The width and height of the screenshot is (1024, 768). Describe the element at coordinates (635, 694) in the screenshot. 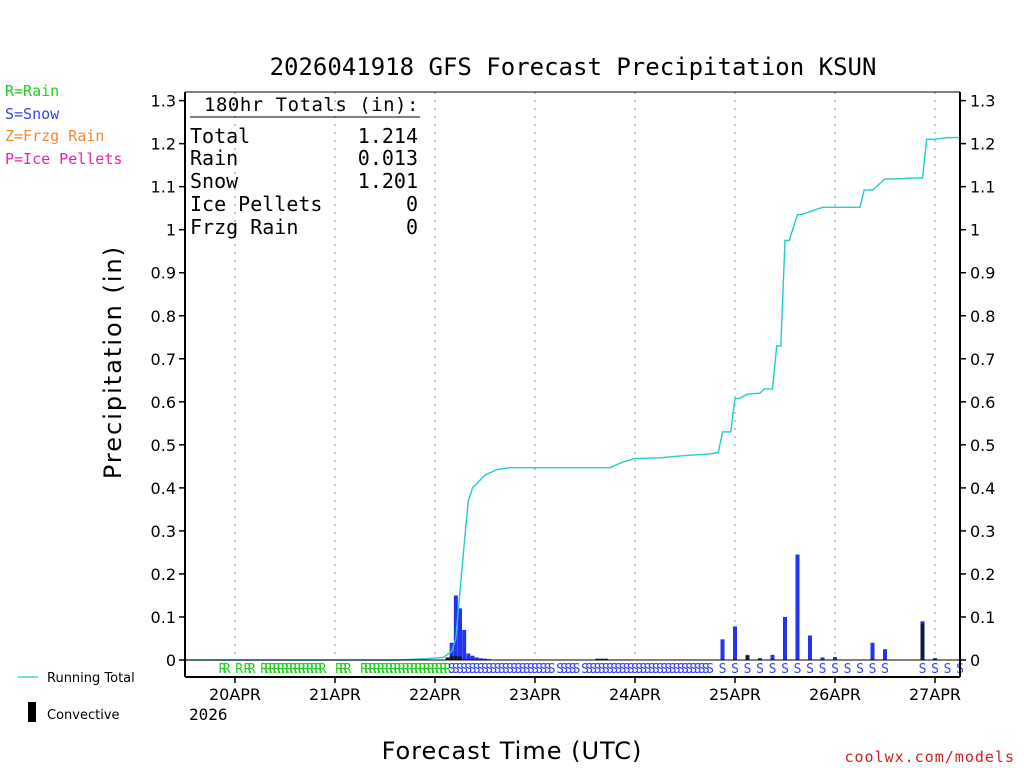

I see `x-tick-label: 24APR` at that location.